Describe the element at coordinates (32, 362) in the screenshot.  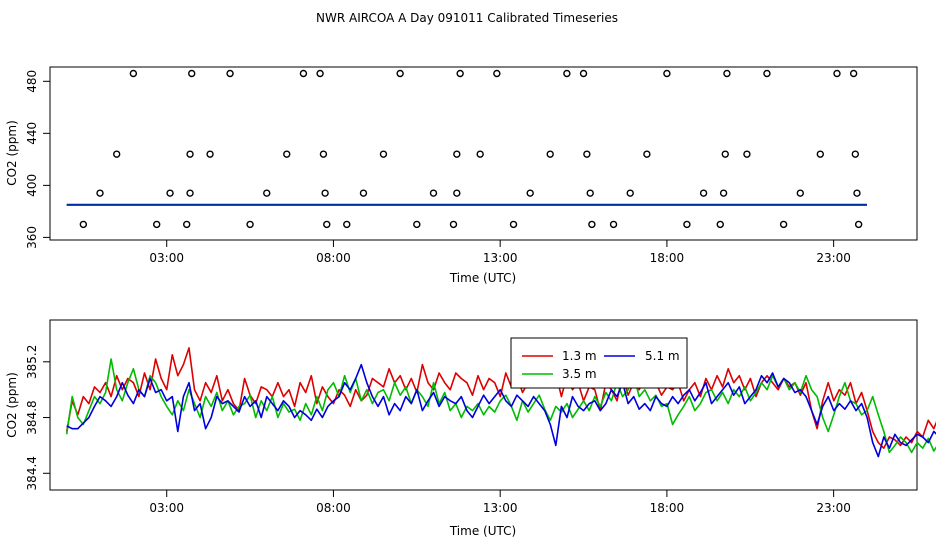
I see `bottom-y-tick-label: 385.2` at that location.